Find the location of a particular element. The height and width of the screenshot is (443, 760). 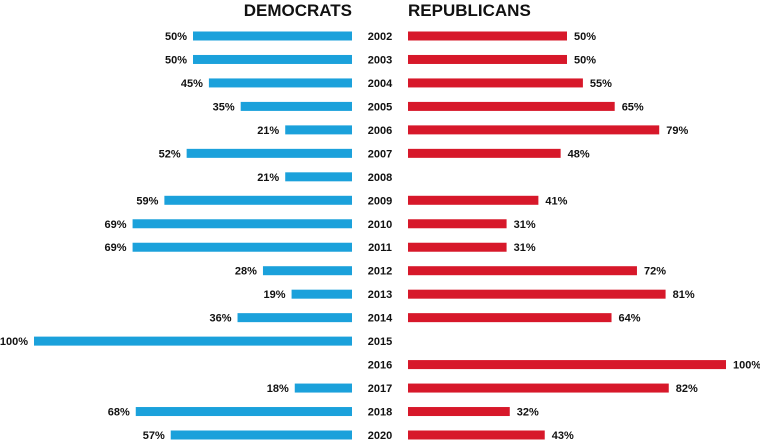

democrats-value-label: 57% is located at coordinates (154, 436).